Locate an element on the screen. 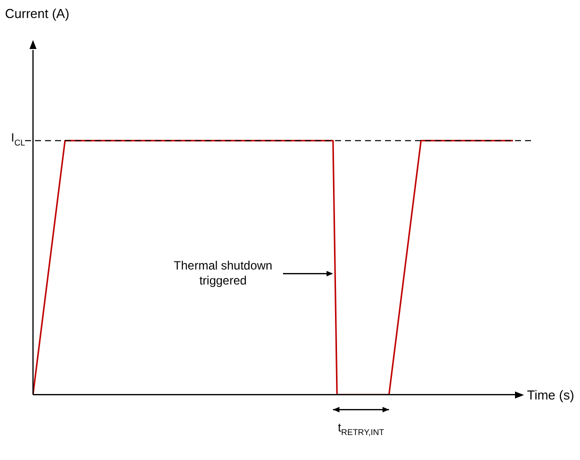 The height and width of the screenshot is (460, 580). text: Current (A) is located at coordinates (37, 13).